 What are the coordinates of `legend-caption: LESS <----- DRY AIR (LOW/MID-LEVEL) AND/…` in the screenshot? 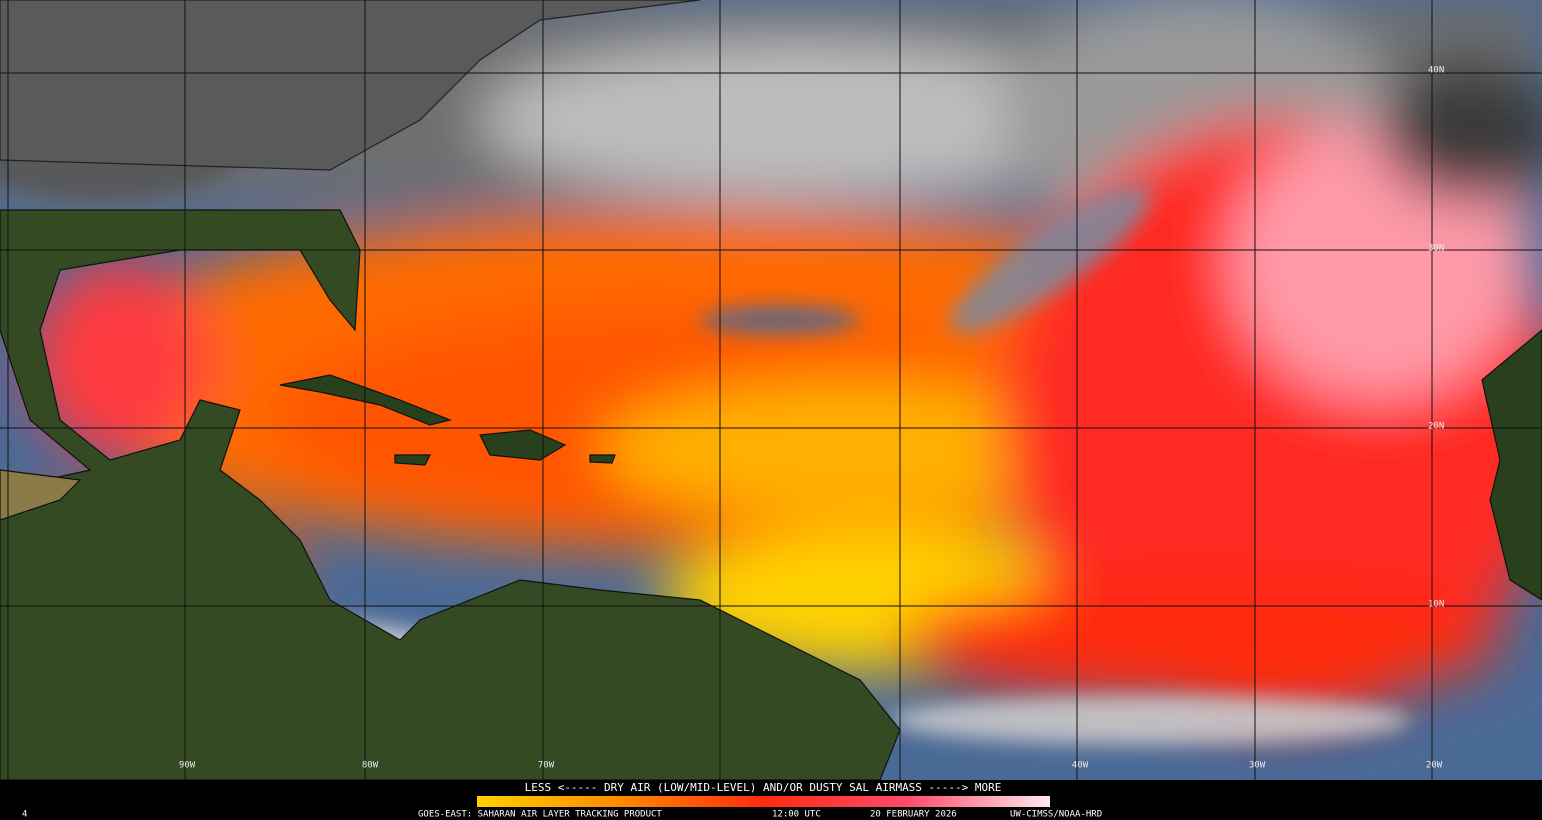 It's located at (763, 787).